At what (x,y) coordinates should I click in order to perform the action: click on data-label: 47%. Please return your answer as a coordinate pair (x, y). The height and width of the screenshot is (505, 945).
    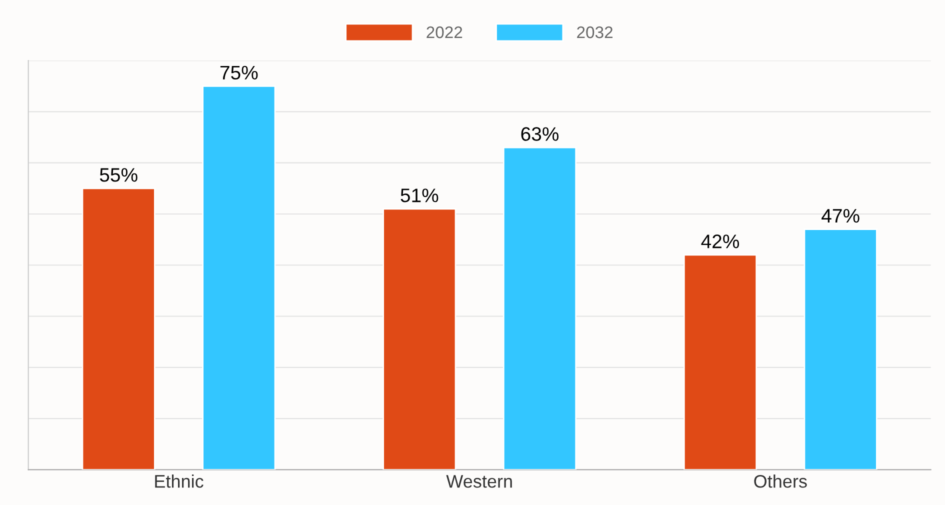
    Looking at the image, I should click on (841, 216).